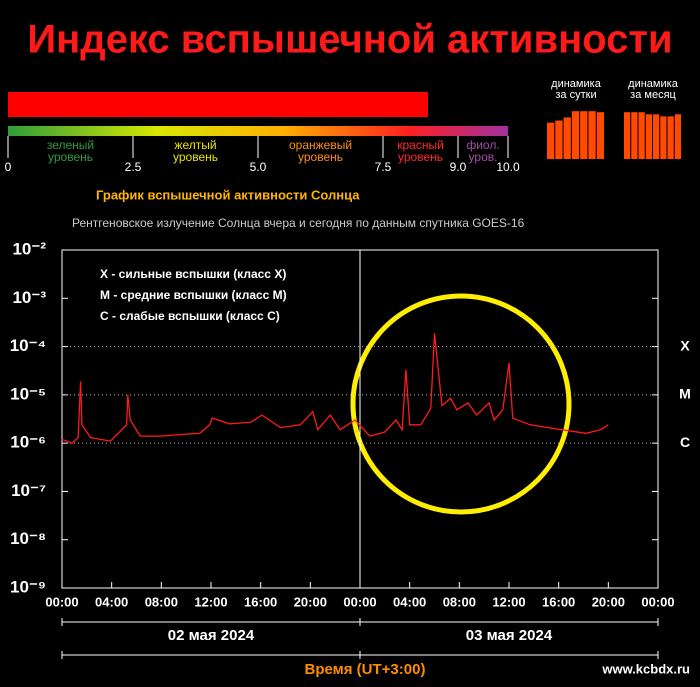 The width and height of the screenshot is (700, 687). I want to click on mini-chart-title: за сутки, so click(575, 95).